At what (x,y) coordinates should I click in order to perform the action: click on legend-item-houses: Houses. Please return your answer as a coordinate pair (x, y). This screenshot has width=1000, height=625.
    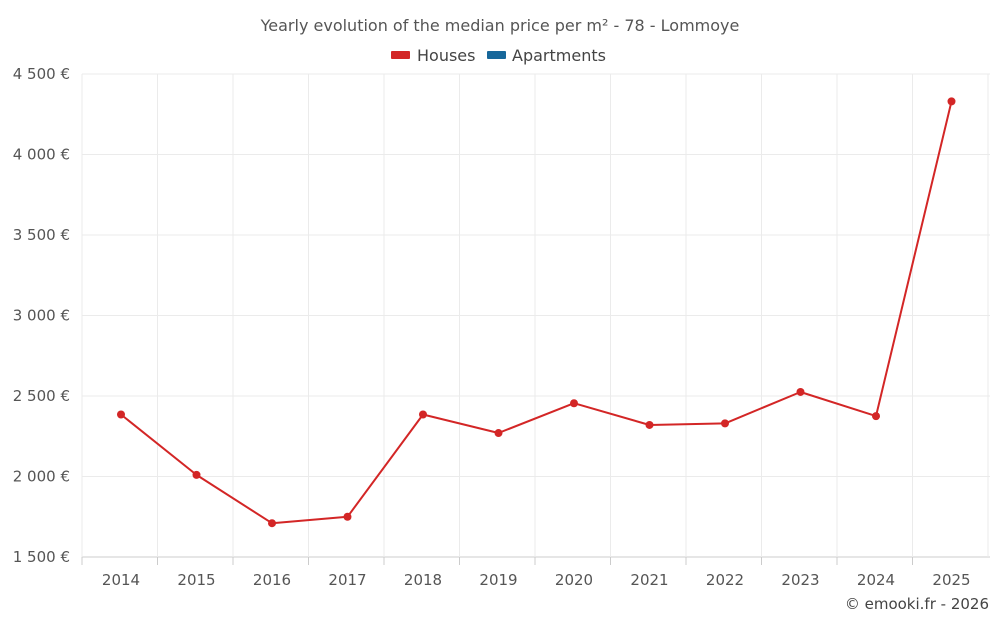
    Looking at the image, I should click on (433, 55).